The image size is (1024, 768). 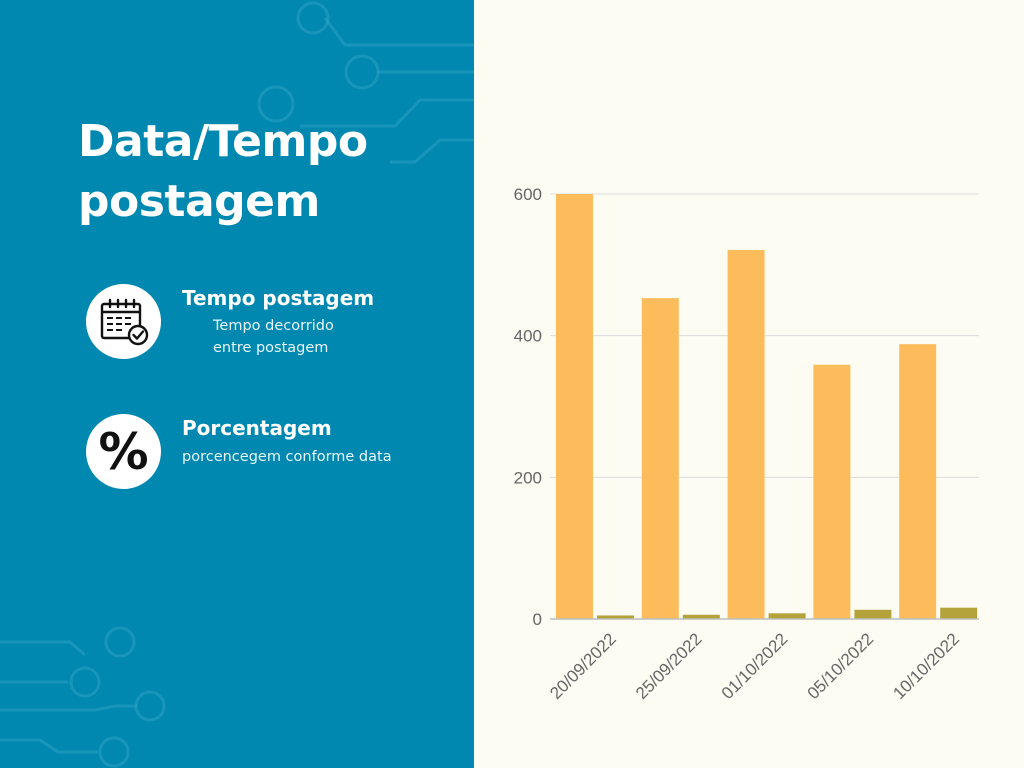 I want to click on title-line-1: Data/Tempo, so click(x=223, y=141).